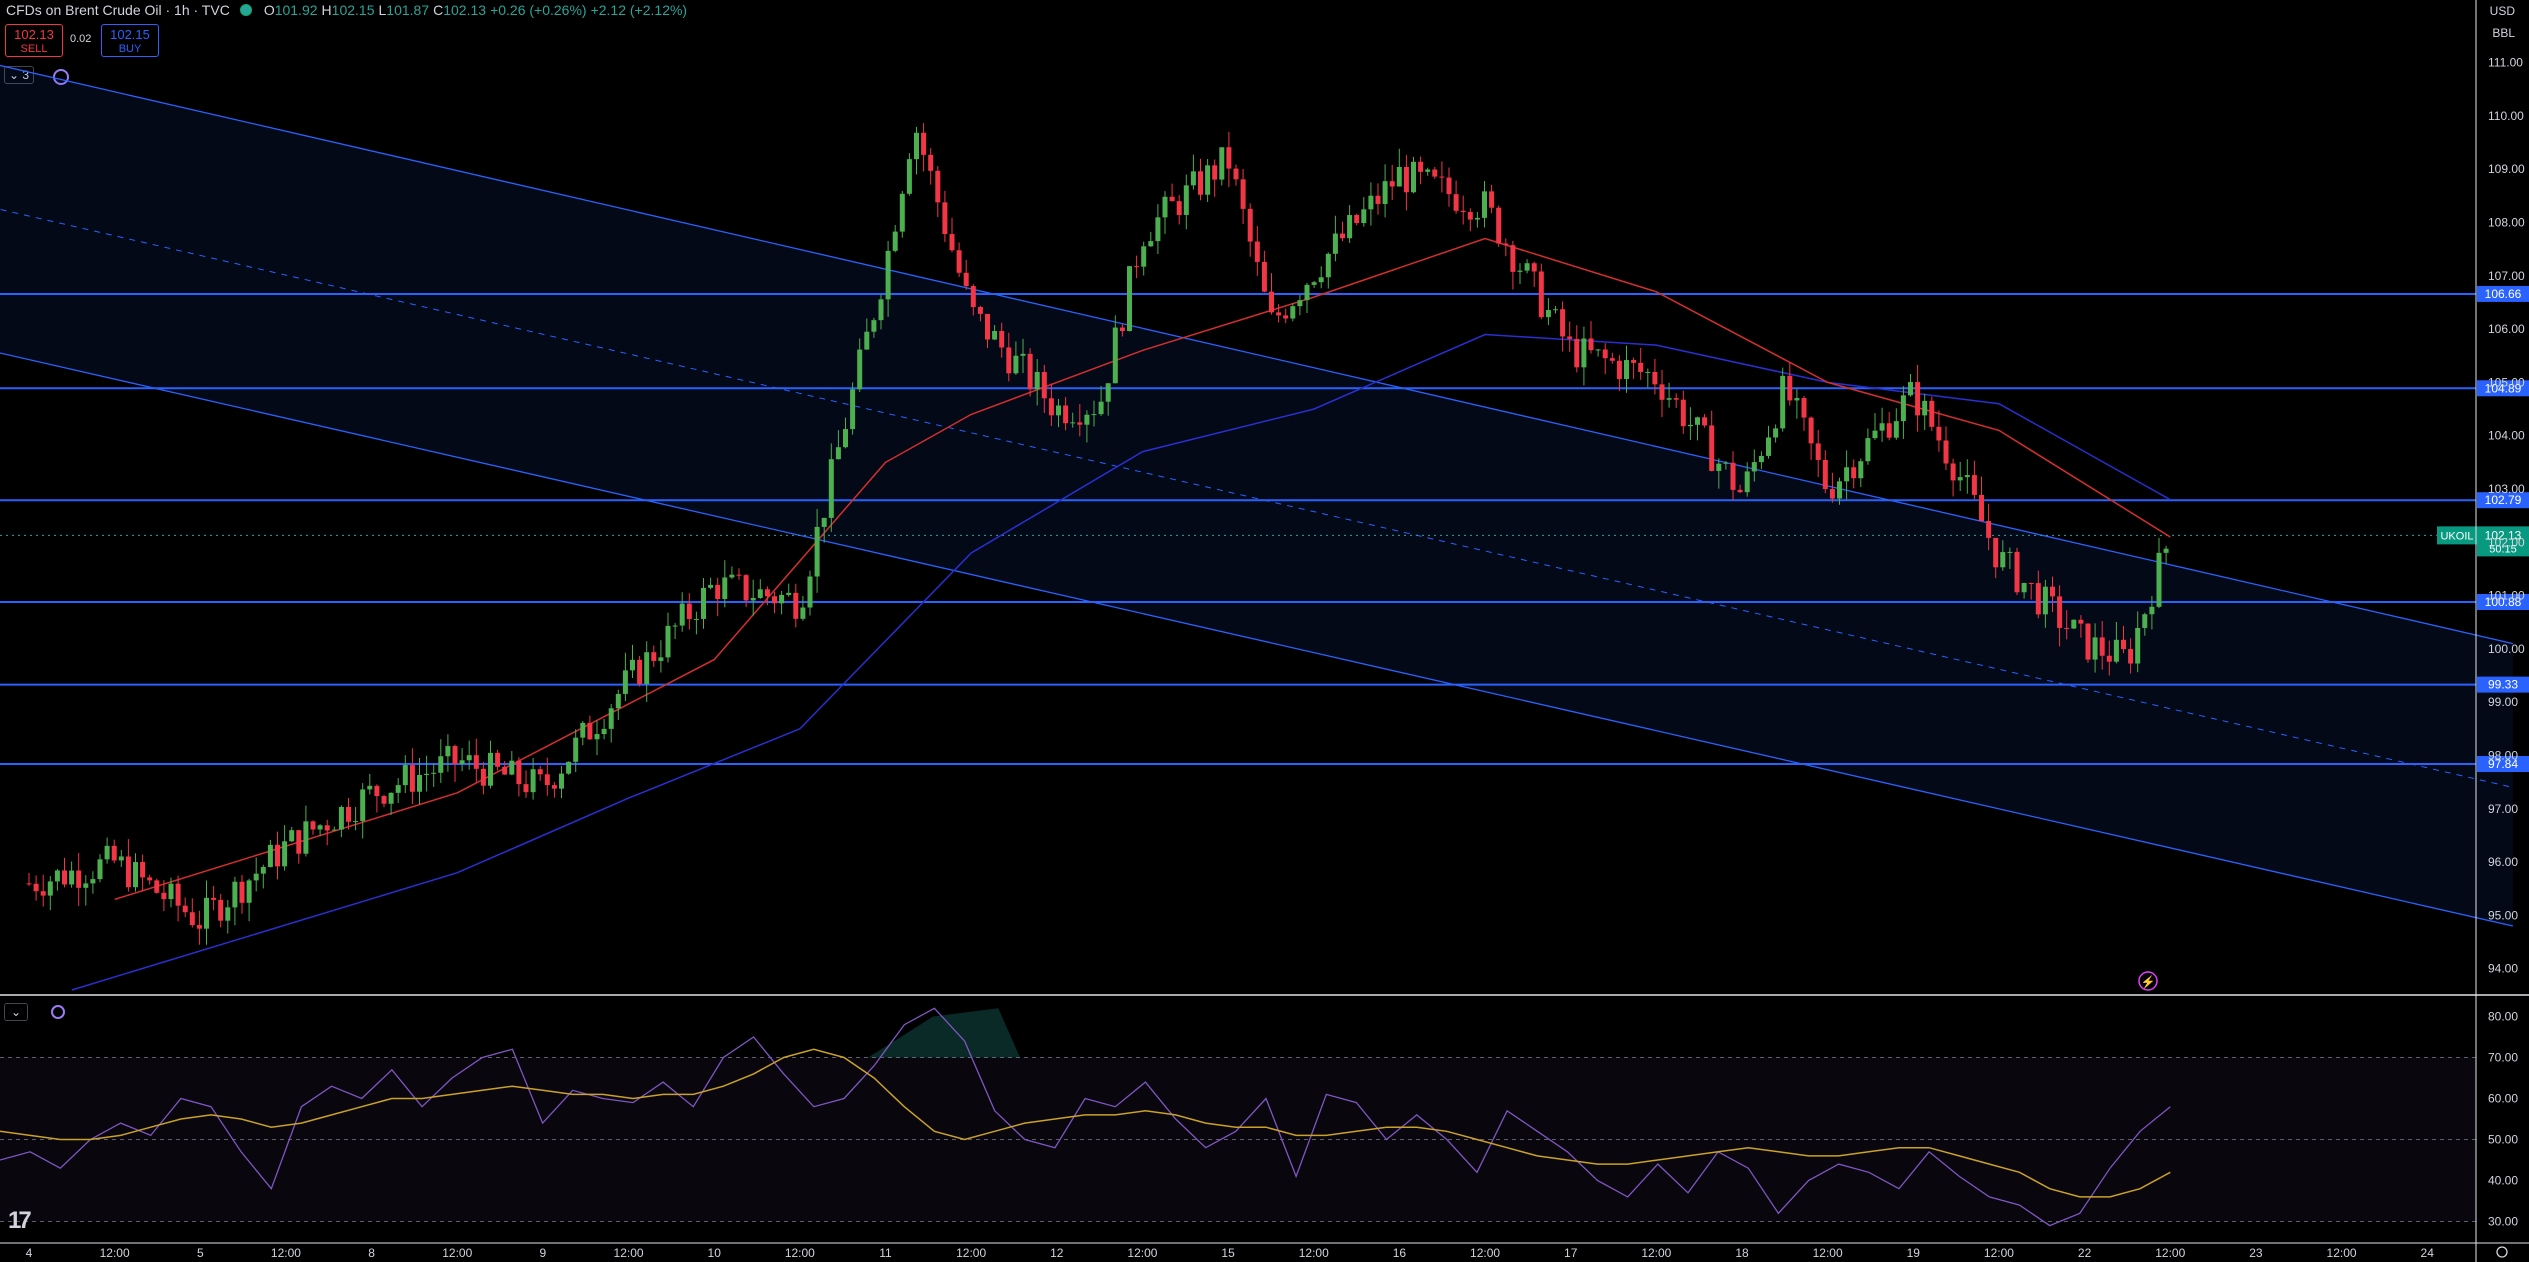  What do you see at coordinates (403, 10) in the screenshot?
I see `ohlc-low: L101.87` at bounding box center [403, 10].